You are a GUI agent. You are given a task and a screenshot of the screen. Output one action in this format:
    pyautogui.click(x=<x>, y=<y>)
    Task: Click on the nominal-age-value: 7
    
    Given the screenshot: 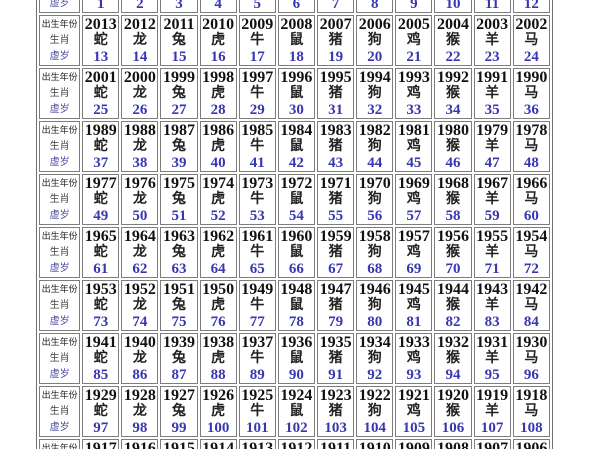 What is the action you would take?
    pyautogui.click(x=335, y=6)
    